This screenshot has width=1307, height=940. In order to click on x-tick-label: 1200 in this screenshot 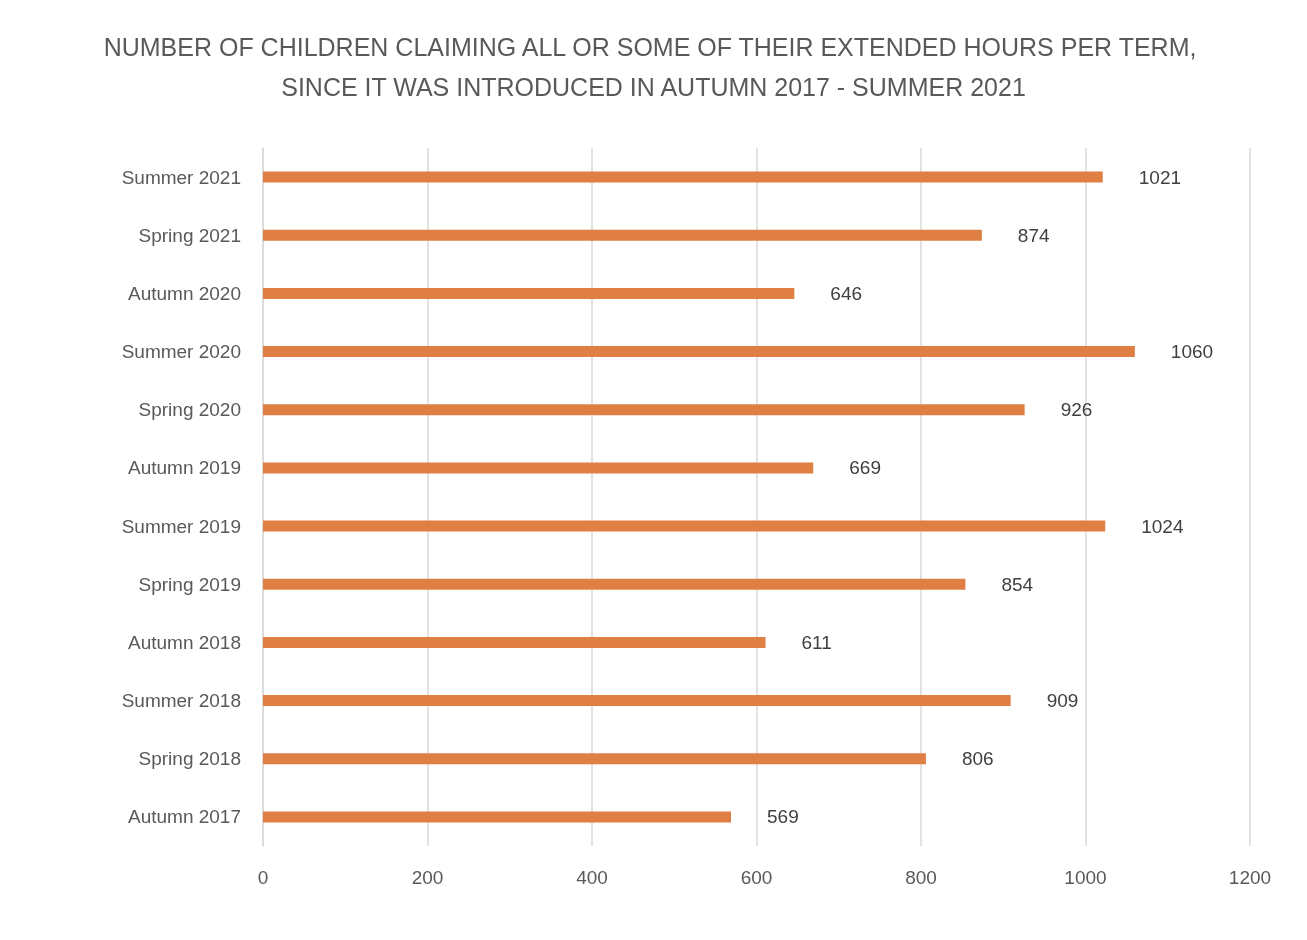, I will do `click(1250, 877)`.